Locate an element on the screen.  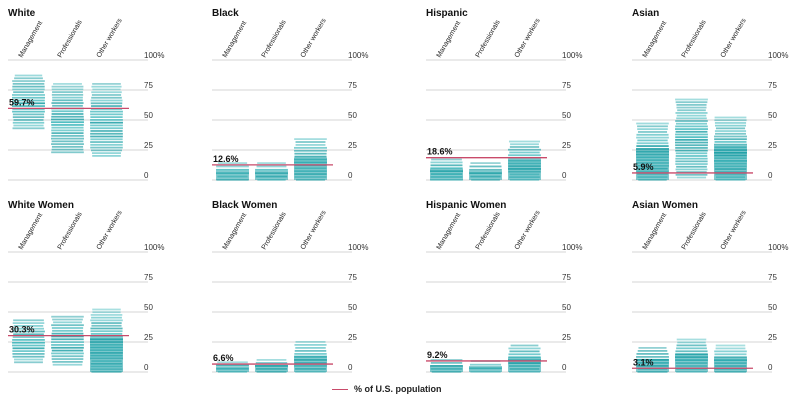
population-label: 5.9% is located at coordinates (643, 167).